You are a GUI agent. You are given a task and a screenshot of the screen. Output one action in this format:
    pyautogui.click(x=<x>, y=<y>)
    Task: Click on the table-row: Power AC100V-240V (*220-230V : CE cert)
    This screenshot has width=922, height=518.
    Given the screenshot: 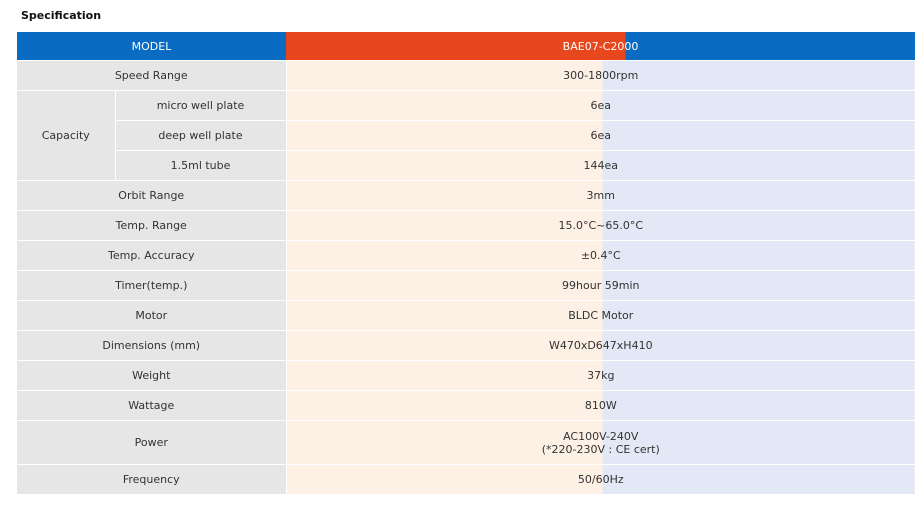 What is the action you would take?
    pyautogui.click(x=466, y=442)
    